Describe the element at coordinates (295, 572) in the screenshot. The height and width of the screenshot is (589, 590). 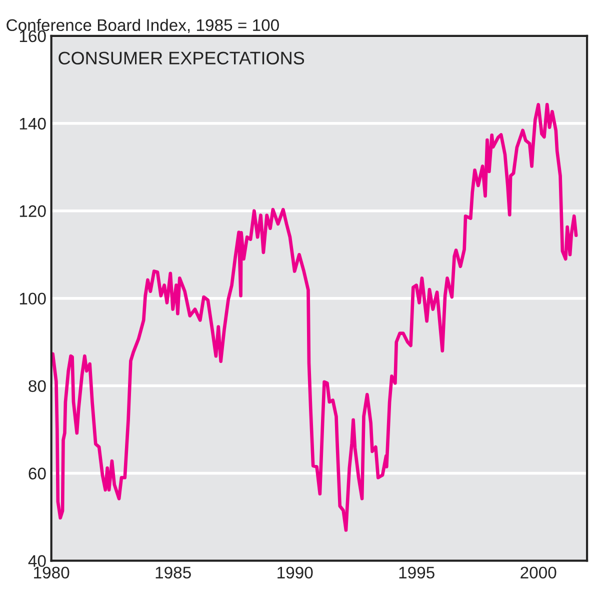
I see `x-tick-label: 1990` at that location.